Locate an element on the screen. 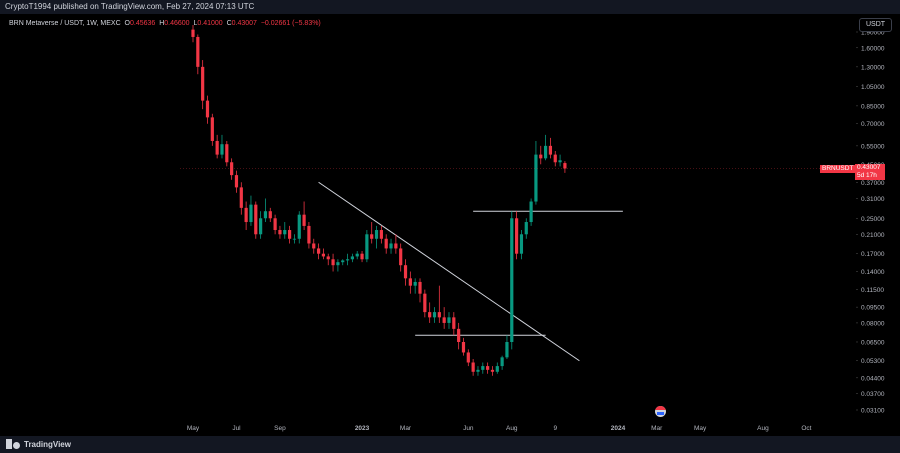 This screenshot has width=900, height=453. high-value: 0.46600 is located at coordinates (177, 23).